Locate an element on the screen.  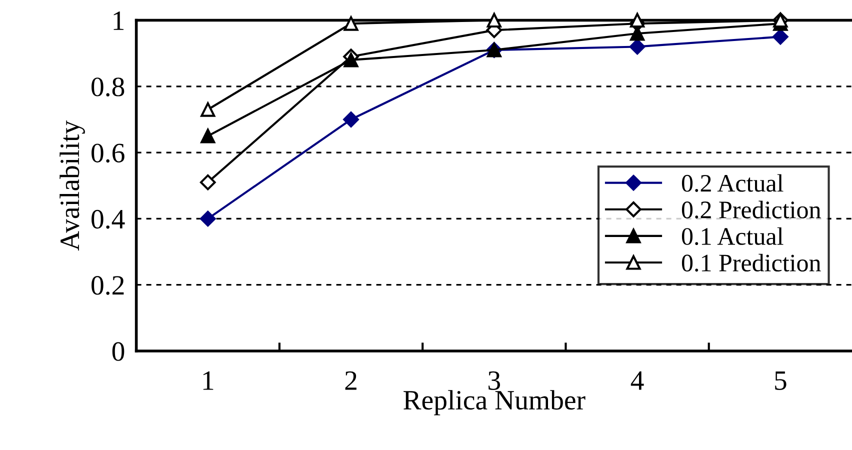
y-tick-label: 0.2 is located at coordinates (108, 285).